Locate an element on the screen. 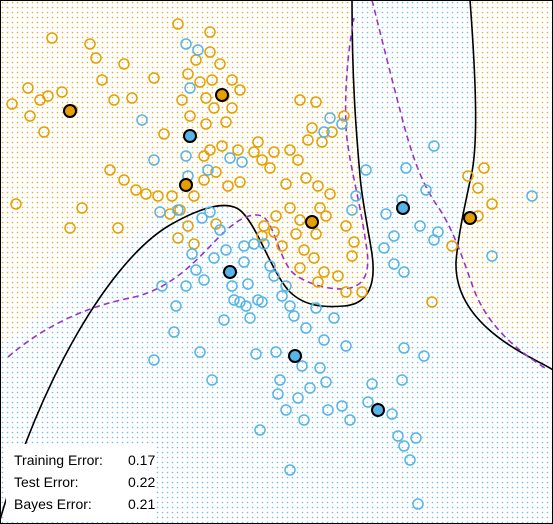 Image resolution: width=553 pixels, height=524 pixels. bayes-error-value: 0.21 is located at coordinates (141, 504).